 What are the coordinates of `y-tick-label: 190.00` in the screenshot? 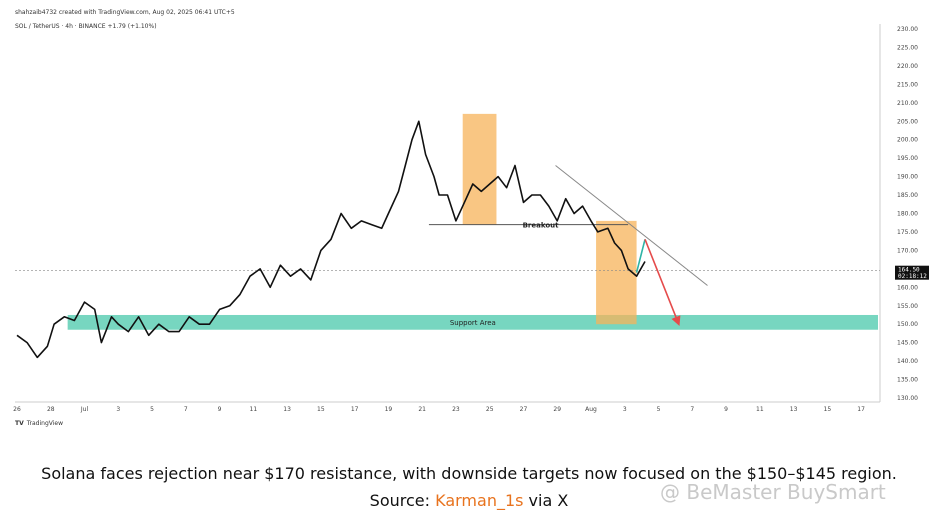 It's located at (907, 177).